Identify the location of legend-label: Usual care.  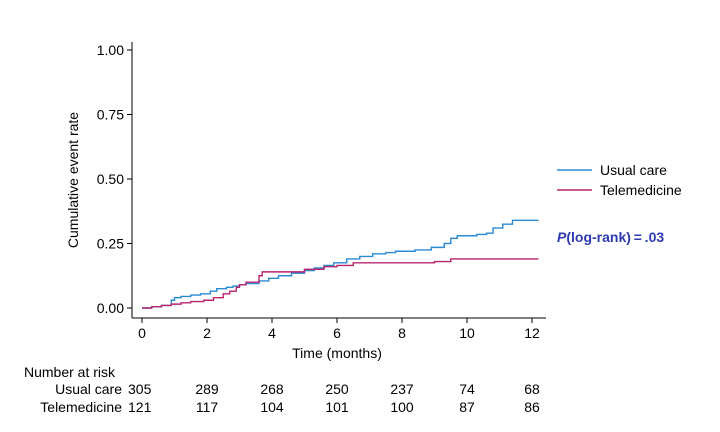
(633, 170).